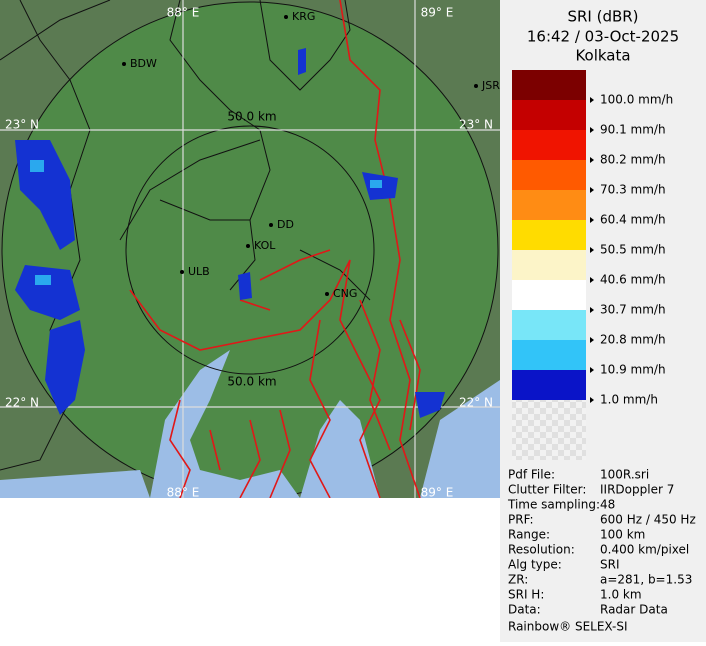 This screenshot has width=706, height=646. What do you see at coordinates (629, 400) in the screenshot?
I see `legend-label: 1.0 mm/h` at bounding box center [629, 400].